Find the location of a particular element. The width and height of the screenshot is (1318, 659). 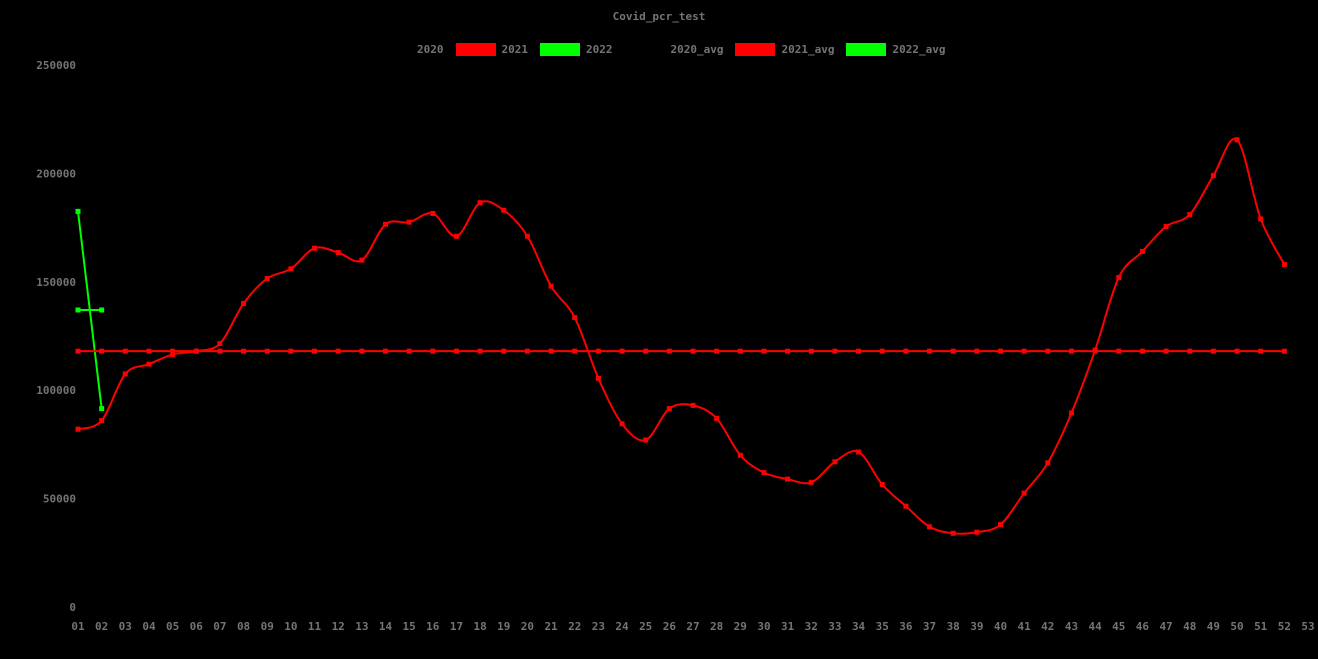

legend-item-2022-avg: 2022_avg is located at coordinates (895, 49).